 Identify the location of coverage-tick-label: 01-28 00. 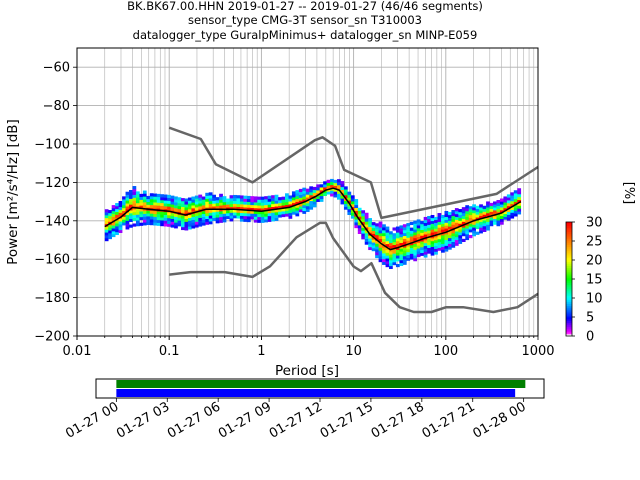
(500, 420).